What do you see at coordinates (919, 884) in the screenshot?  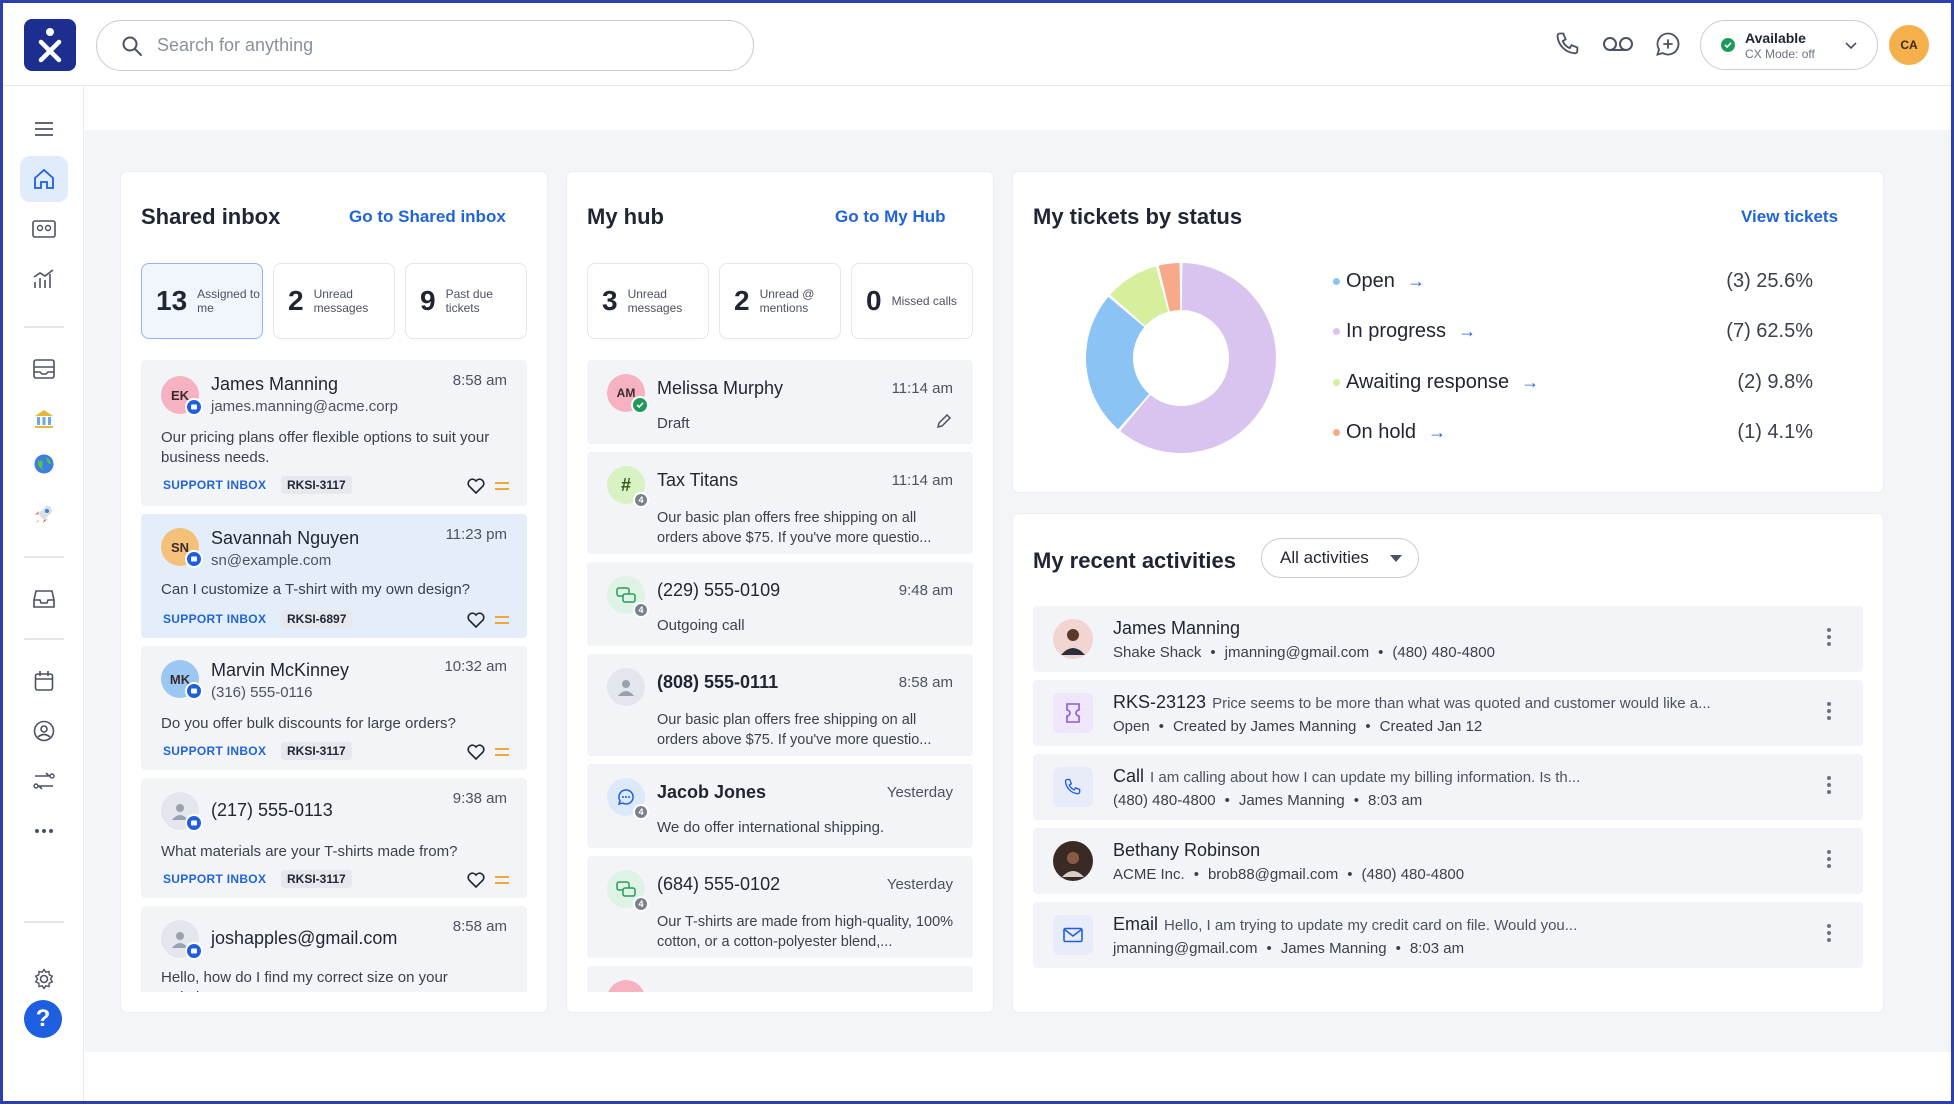 I see `item-time: Yesterday` at bounding box center [919, 884].